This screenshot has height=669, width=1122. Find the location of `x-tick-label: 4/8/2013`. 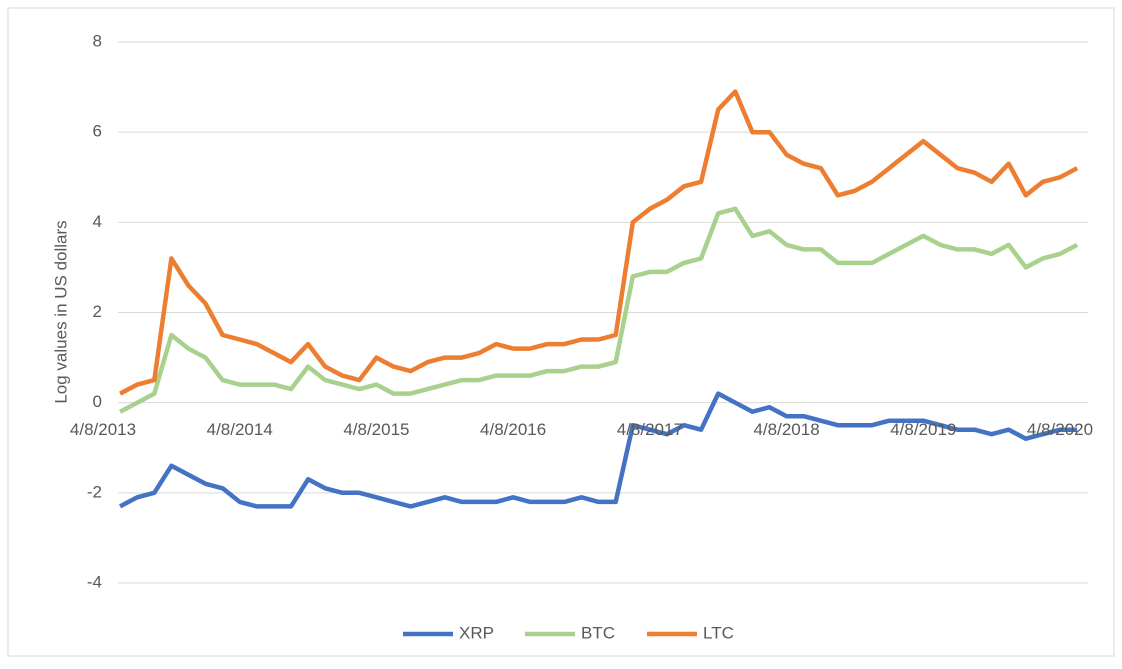

x-tick-label: 4/8/2013 is located at coordinates (103, 429).